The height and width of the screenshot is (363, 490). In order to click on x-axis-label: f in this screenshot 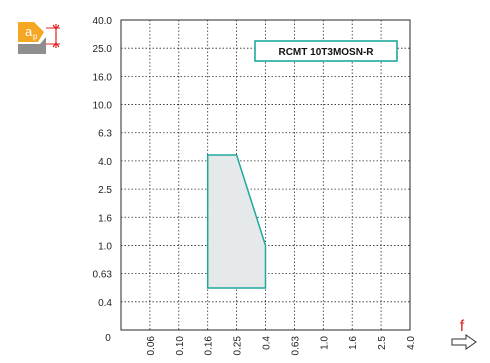, I will do `click(462, 326)`.